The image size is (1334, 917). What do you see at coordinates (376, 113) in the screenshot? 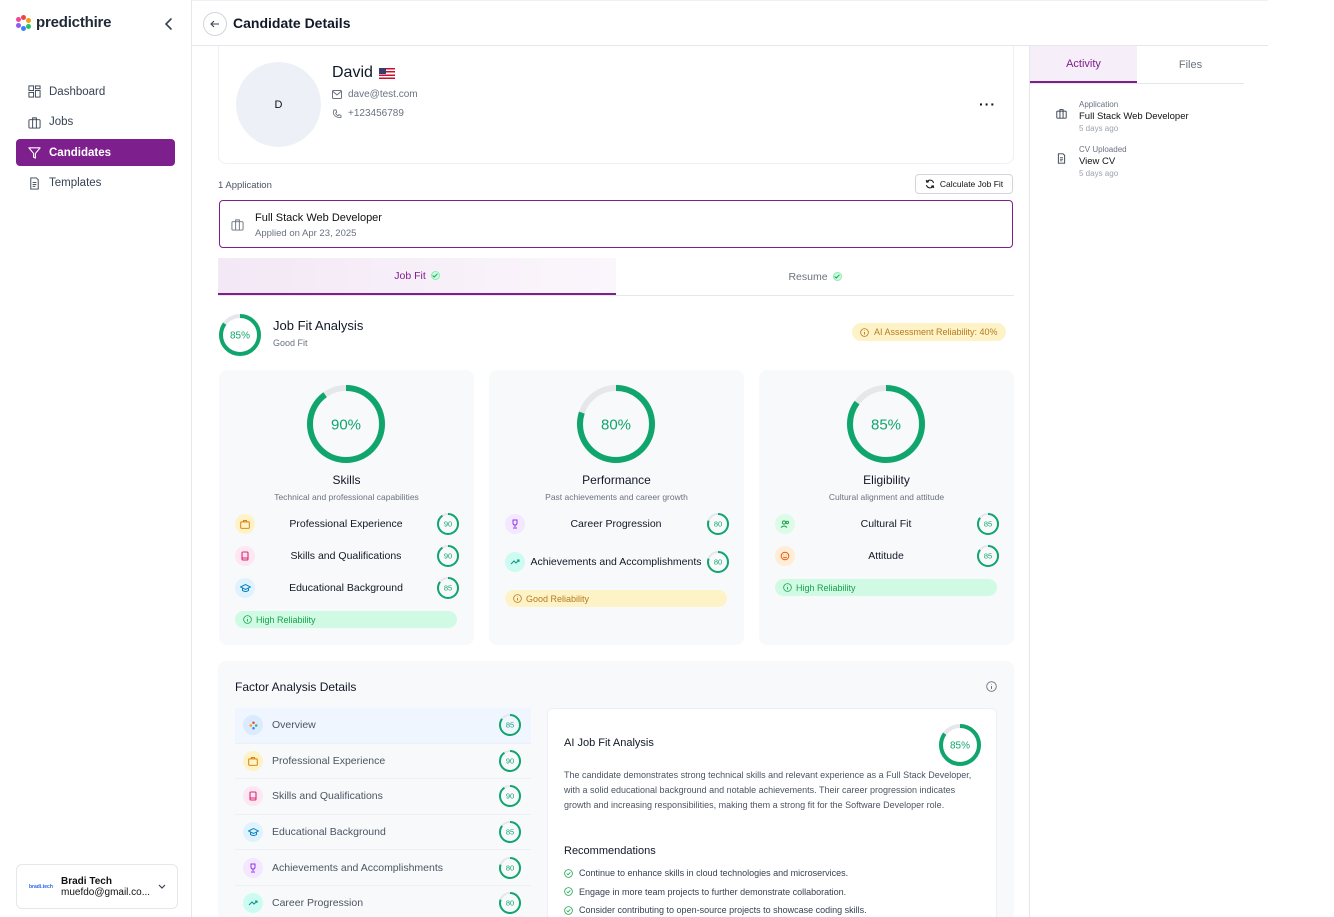
I see `phone-text: +123456789` at bounding box center [376, 113].